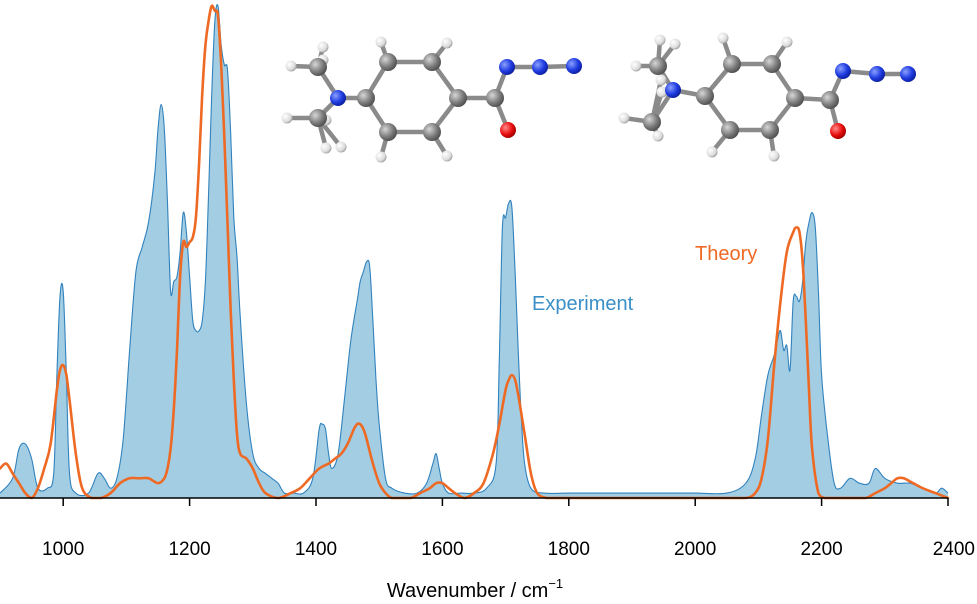 The width and height of the screenshot is (977, 604). What do you see at coordinates (508, 529) in the screenshot?
I see `x-ticks: 1000 1200 1400 1600 1800 2000 2200 2400` at bounding box center [508, 529].